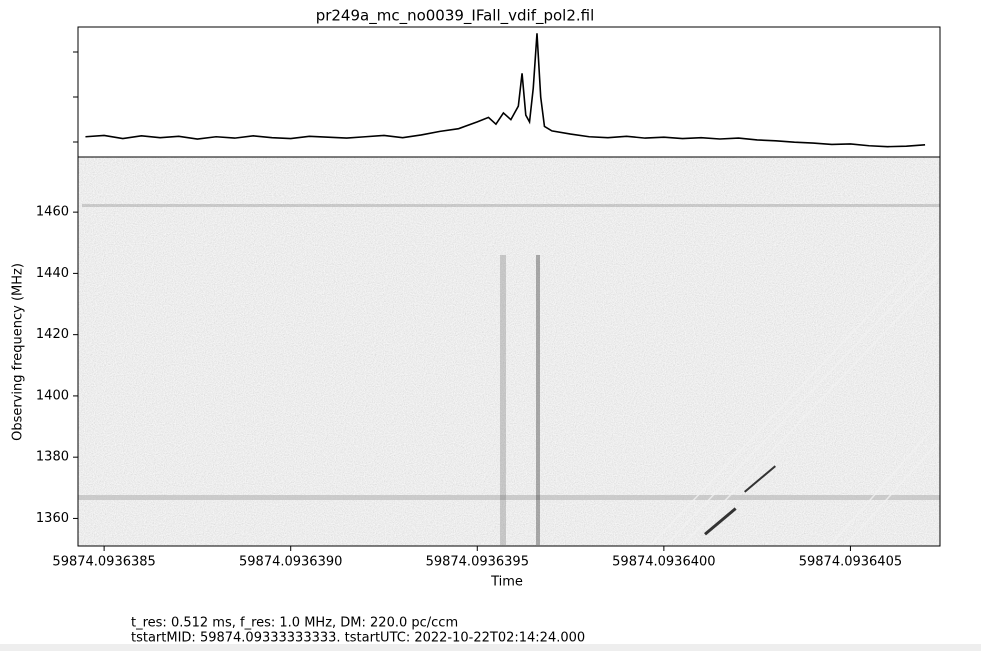 The image size is (981, 651). I want to click on chart-title: pr249a_mc_no0039_IFall_vdif_pol2.fil, so click(455, 16).